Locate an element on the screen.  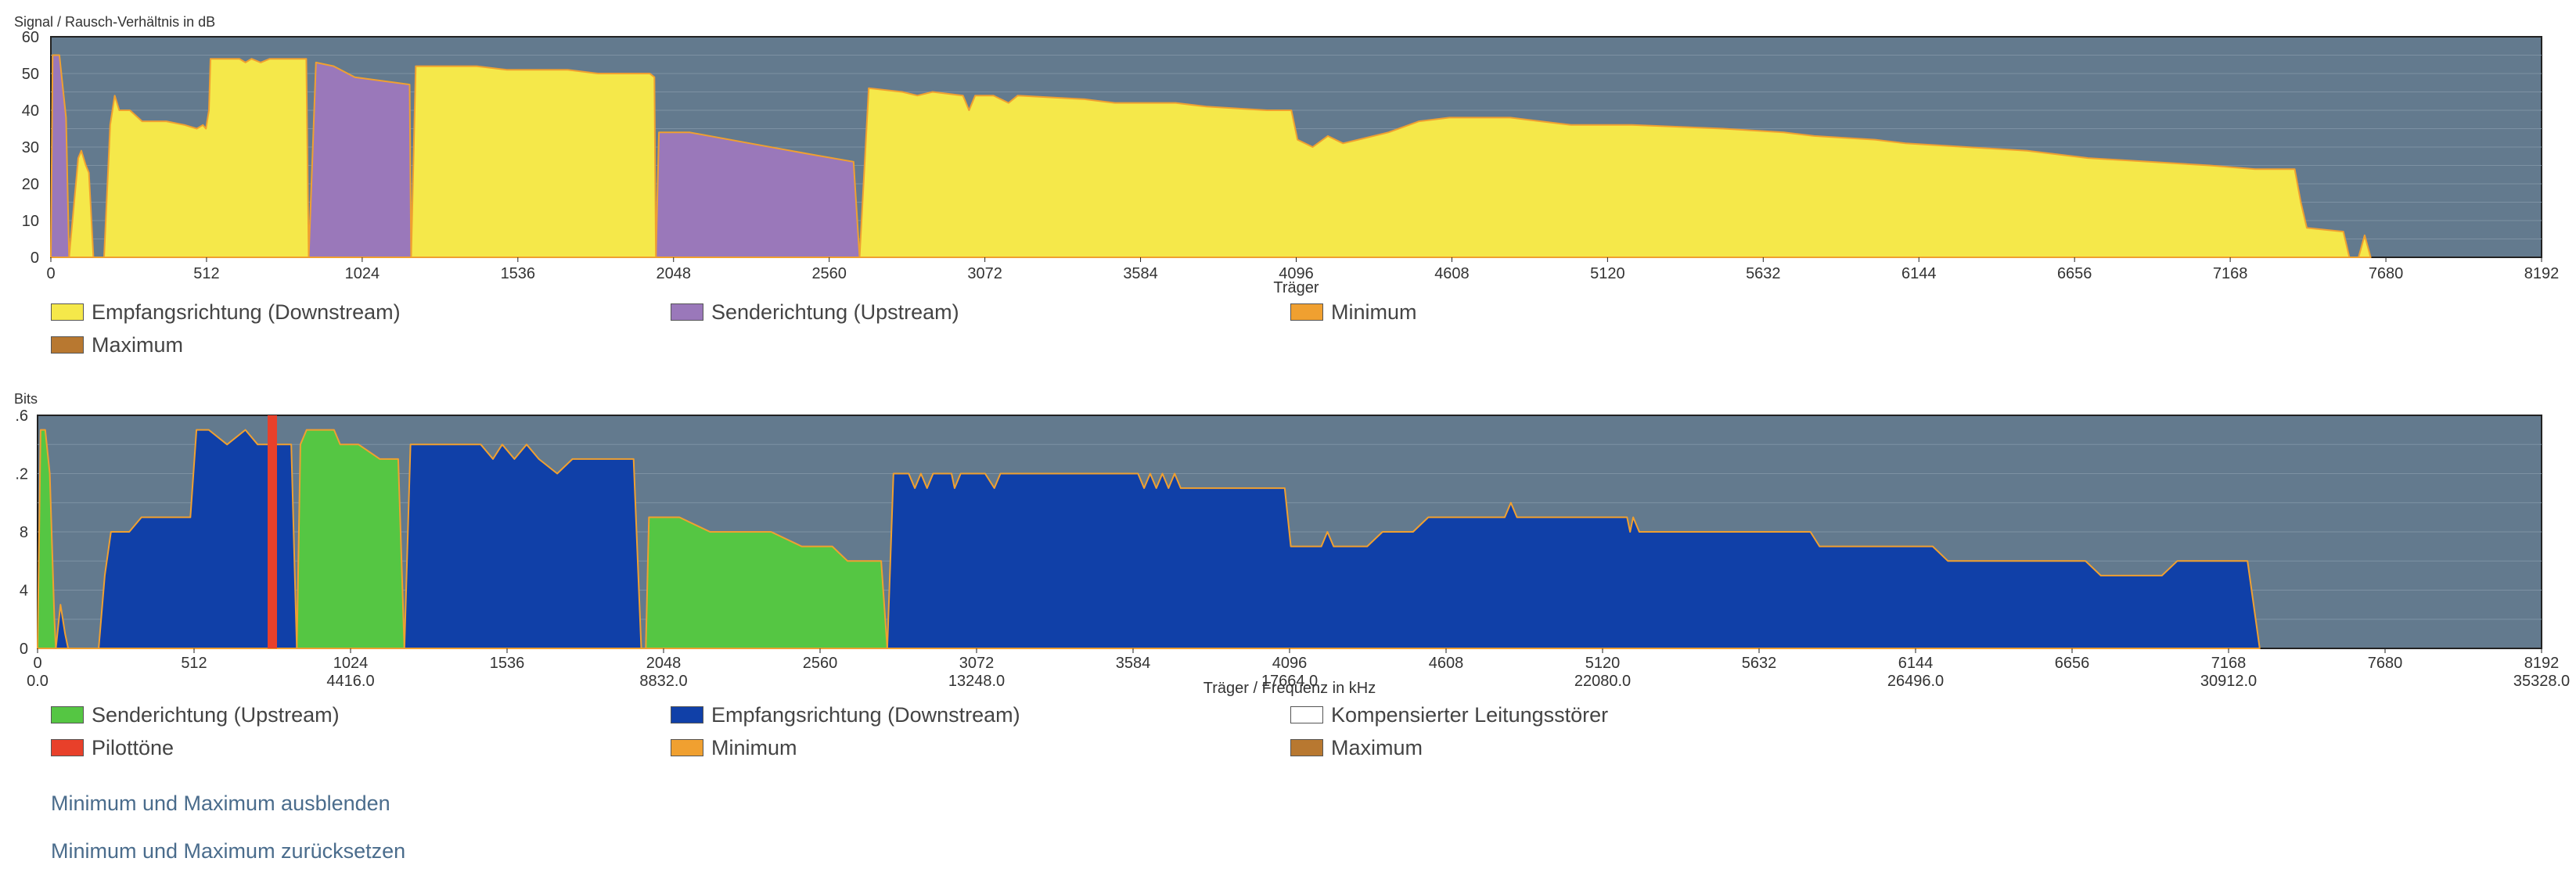
y-tick-label: 50 is located at coordinates (30, 74).